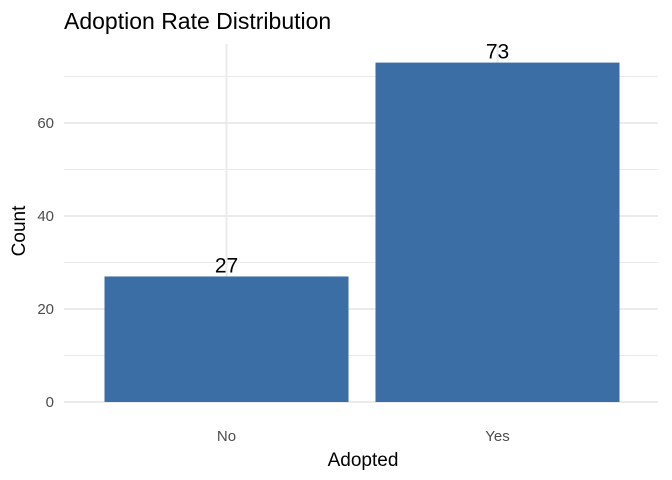 This screenshot has height=480, width=672. What do you see at coordinates (363, 460) in the screenshot?
I see `x-axis-title: Adopted` at bounding box center [363, 460].